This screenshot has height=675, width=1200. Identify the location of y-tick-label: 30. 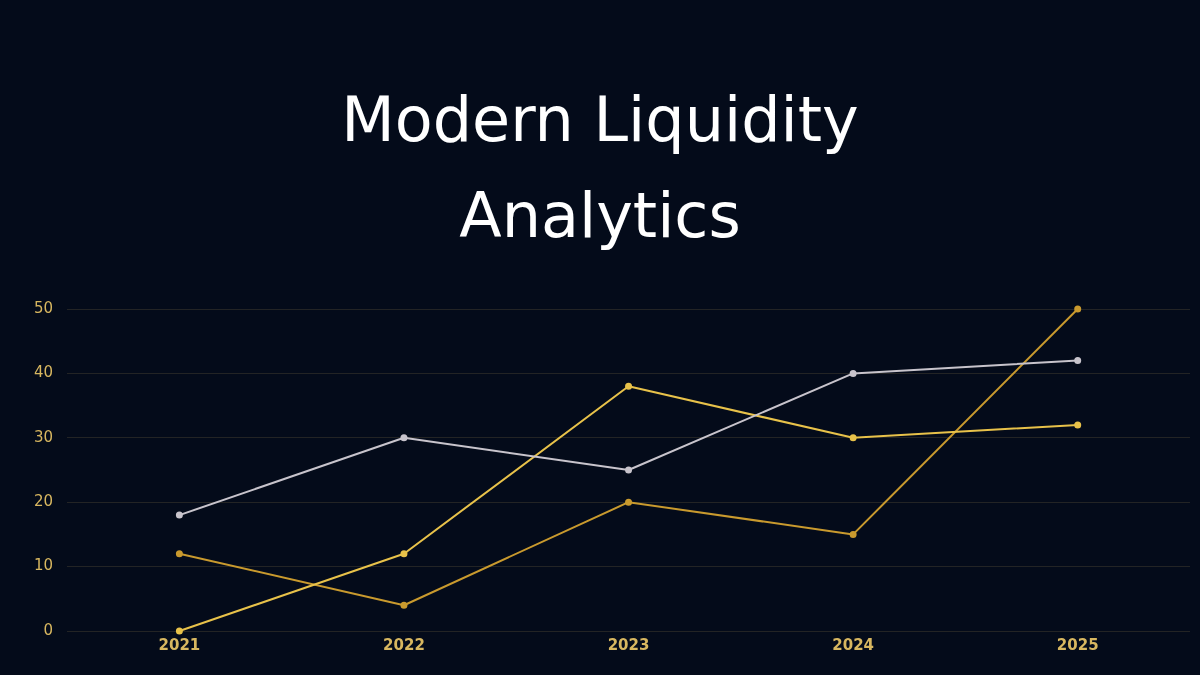
(43, 436).